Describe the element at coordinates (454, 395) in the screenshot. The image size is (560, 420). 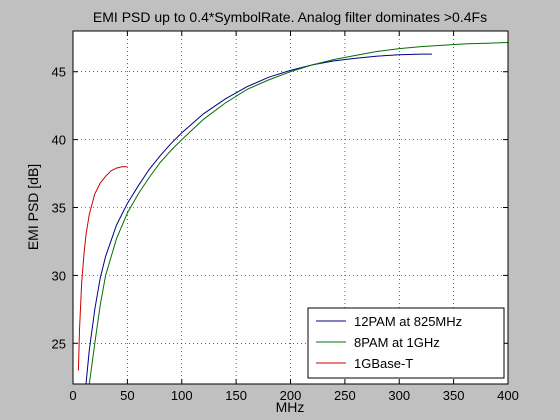
I see `x-tick-label: 350` at that location.